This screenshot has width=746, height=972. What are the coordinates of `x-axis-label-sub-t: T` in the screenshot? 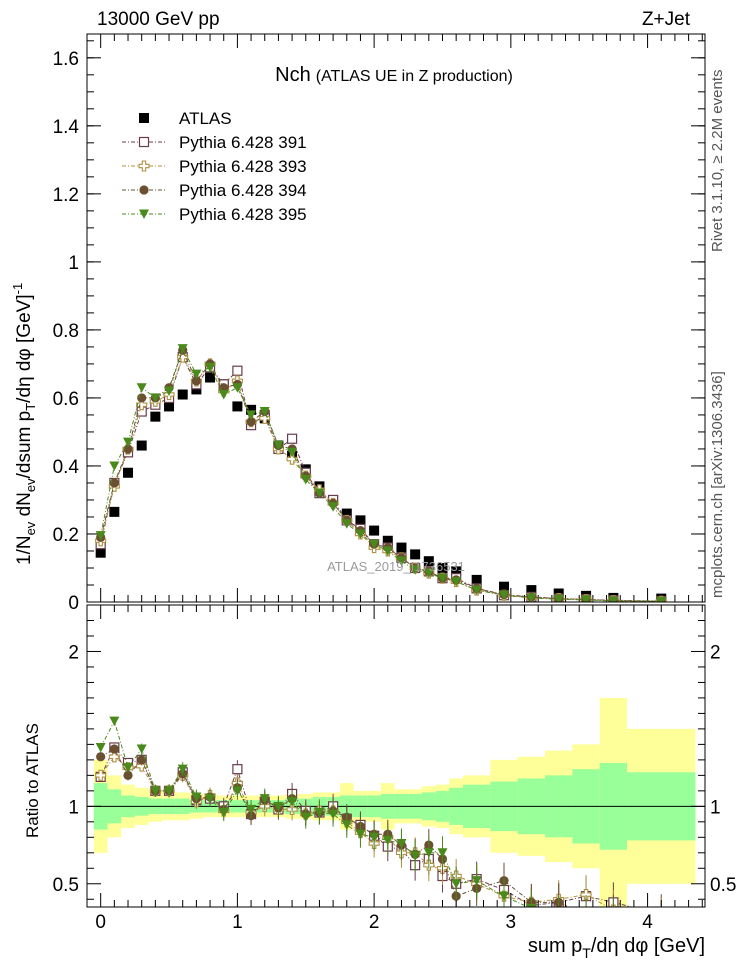 It's located at (586, 953).